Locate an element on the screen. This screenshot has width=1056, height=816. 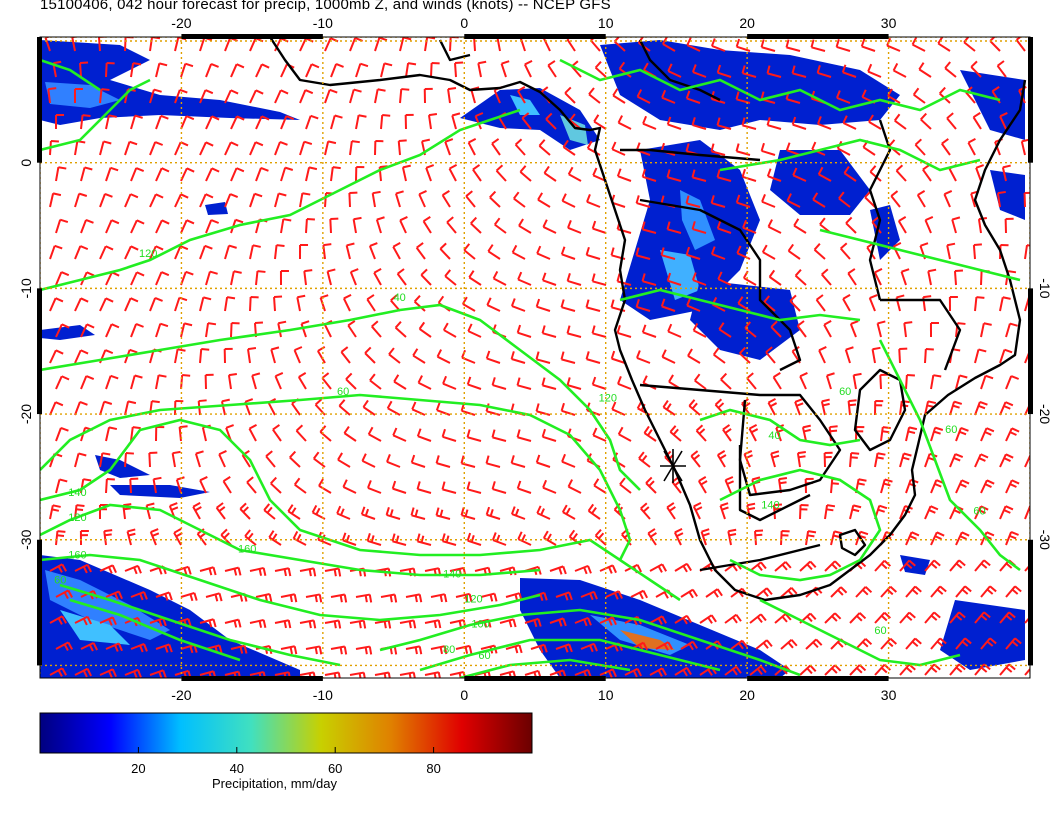
contour-label: 60 is located at coordinates (484, 656).